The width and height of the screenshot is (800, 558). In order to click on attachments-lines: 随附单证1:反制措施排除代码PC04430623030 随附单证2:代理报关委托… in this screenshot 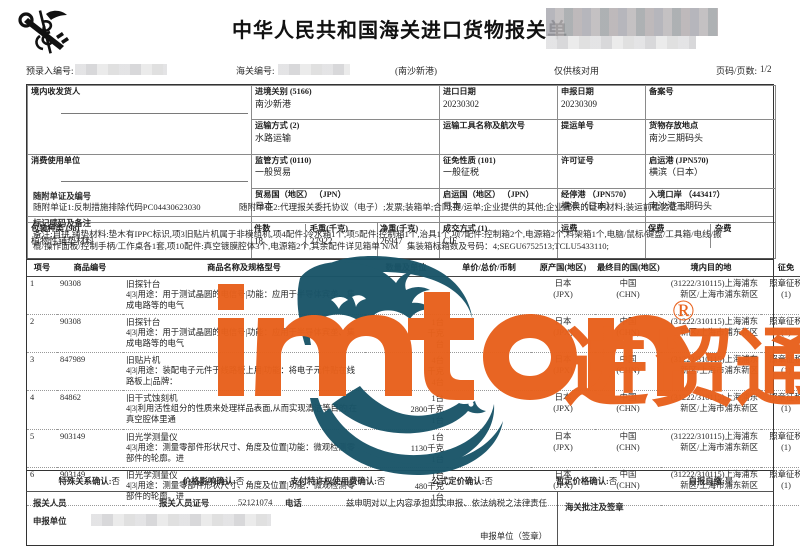, I will do `click(400, 208)`.